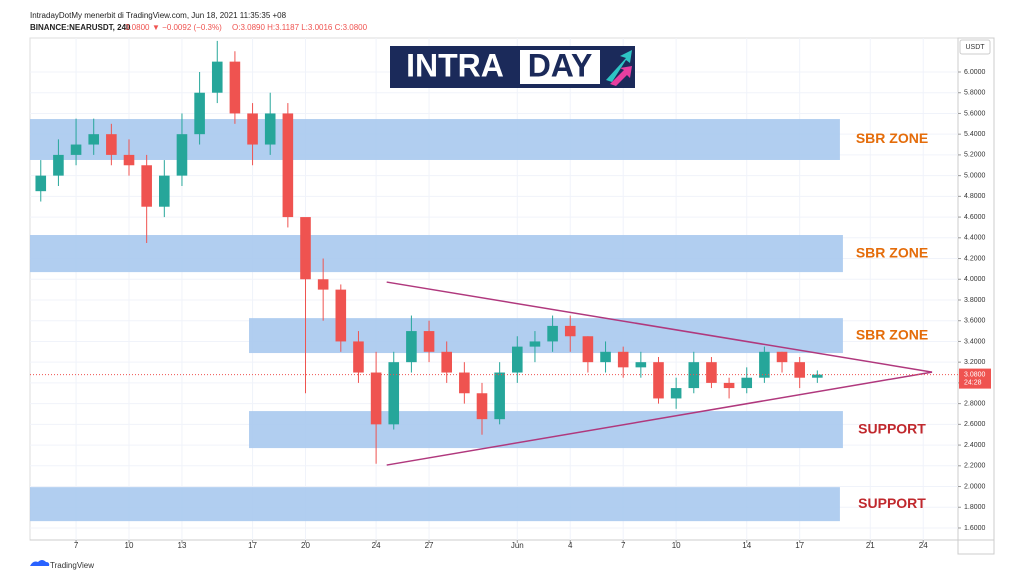  I want to click on y-tick-label: 3.8000, so click(975, 300).